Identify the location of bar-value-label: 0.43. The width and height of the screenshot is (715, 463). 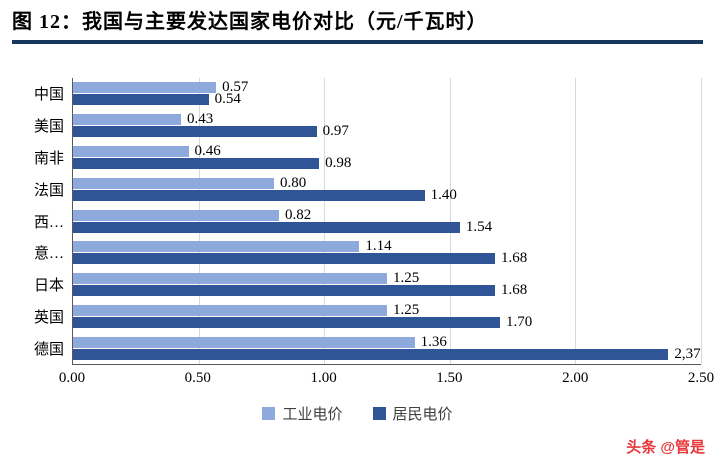
(200, 119).